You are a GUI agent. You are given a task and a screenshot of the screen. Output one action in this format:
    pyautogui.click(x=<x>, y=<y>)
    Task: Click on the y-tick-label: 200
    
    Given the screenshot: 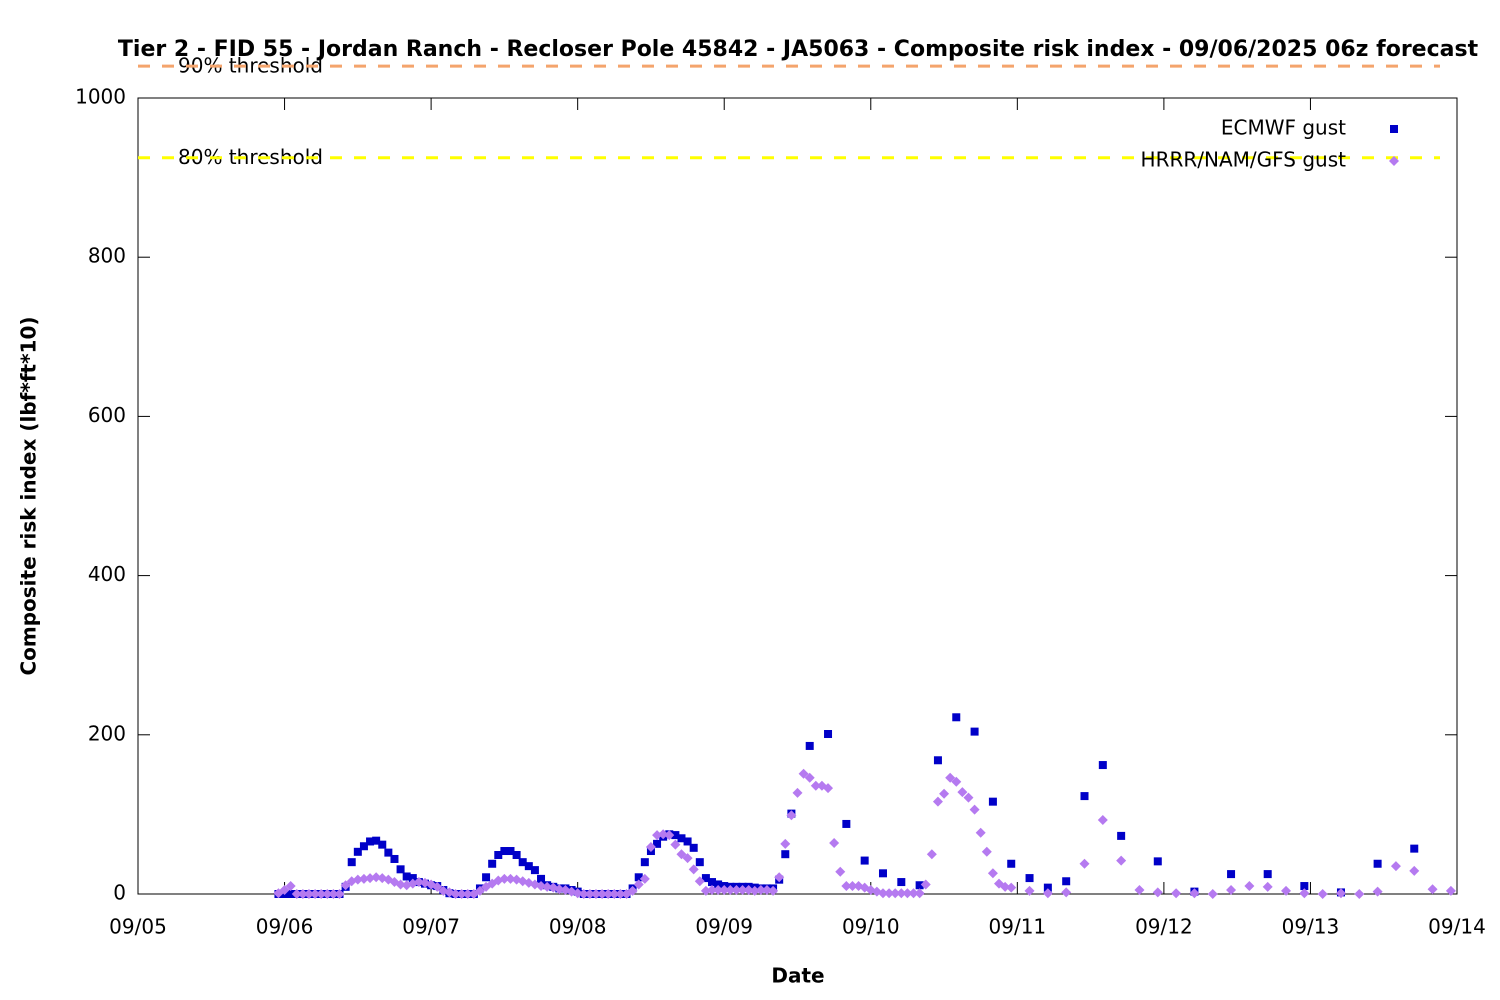 What is the action you would take?
    pyautogui.click(x=107, y=733)
    